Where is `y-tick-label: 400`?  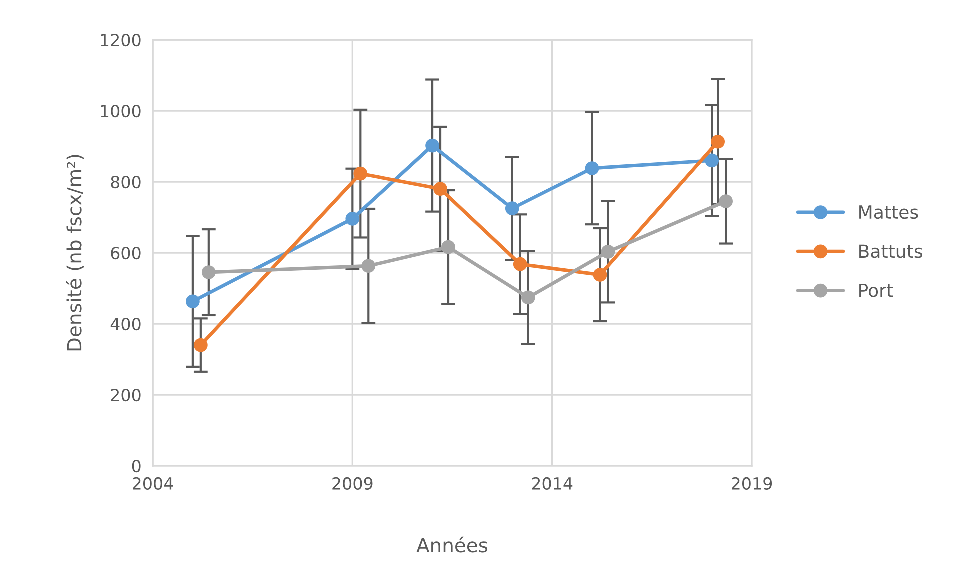 y-tick-label: 400 is located at coordinates (125, 324).